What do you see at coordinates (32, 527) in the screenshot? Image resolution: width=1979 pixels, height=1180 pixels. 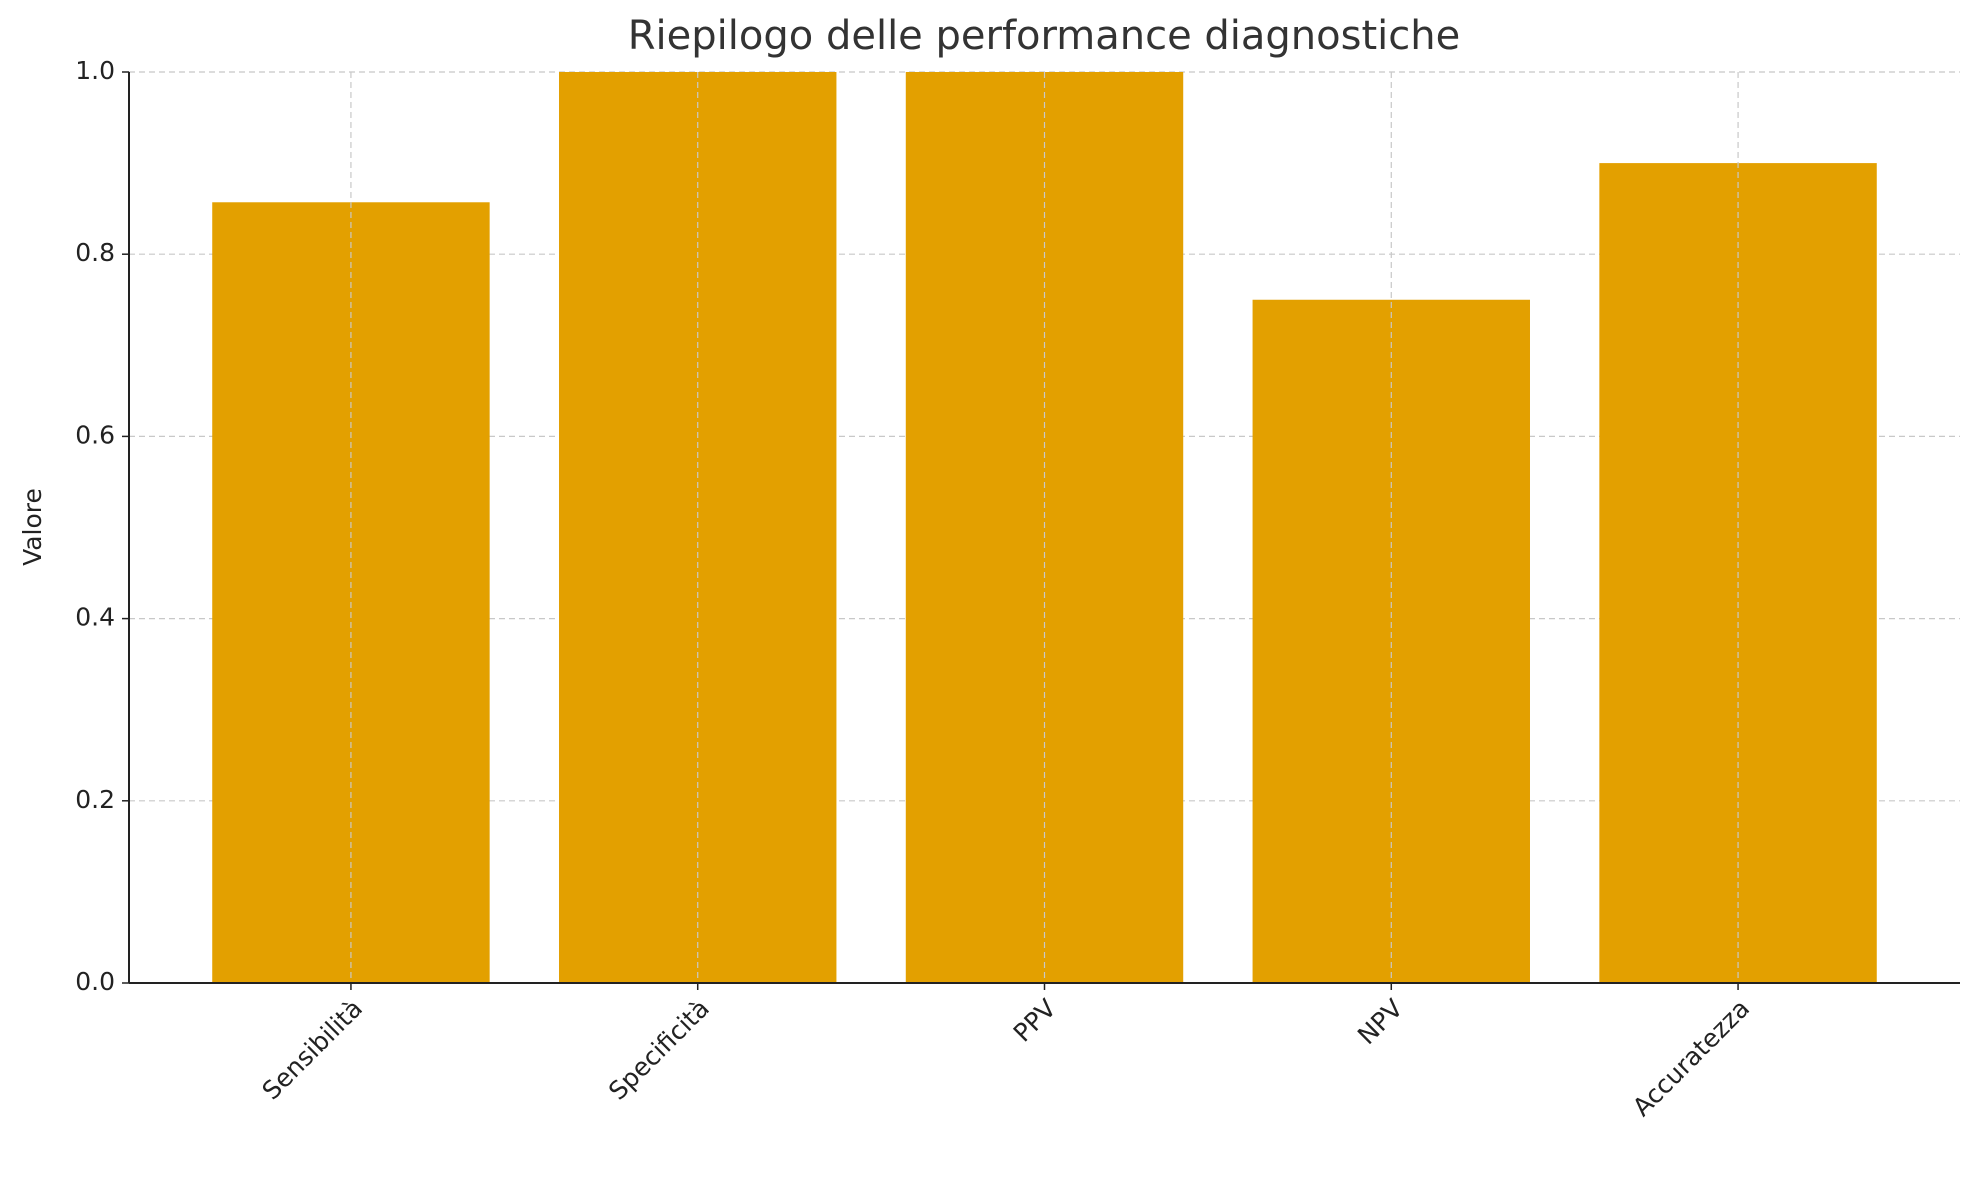 I see `y-axis-label: Valore` at bounding box center [32, 527].